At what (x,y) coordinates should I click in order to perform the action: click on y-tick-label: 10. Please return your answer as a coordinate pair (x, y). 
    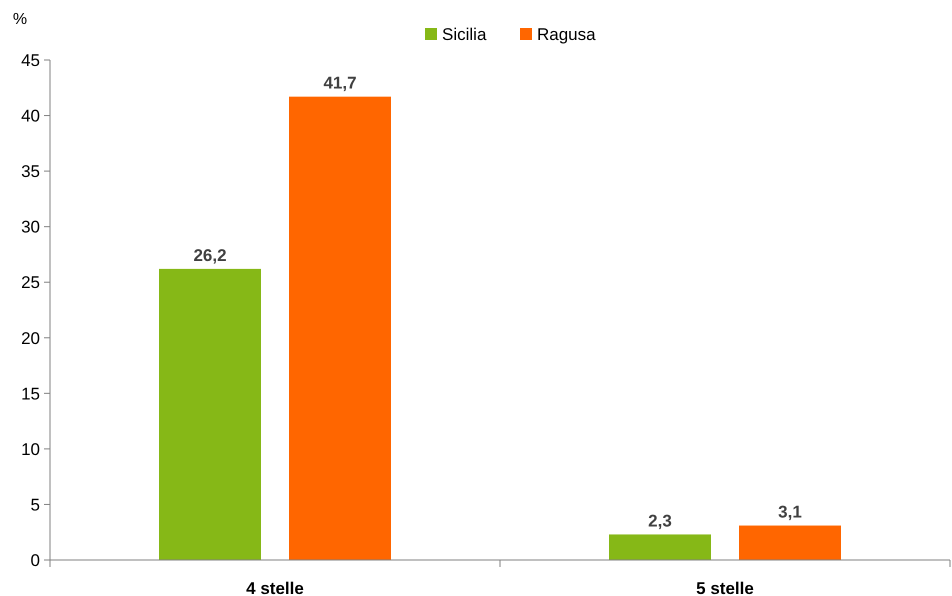
    Looking at the image, I should click on (30, 449).